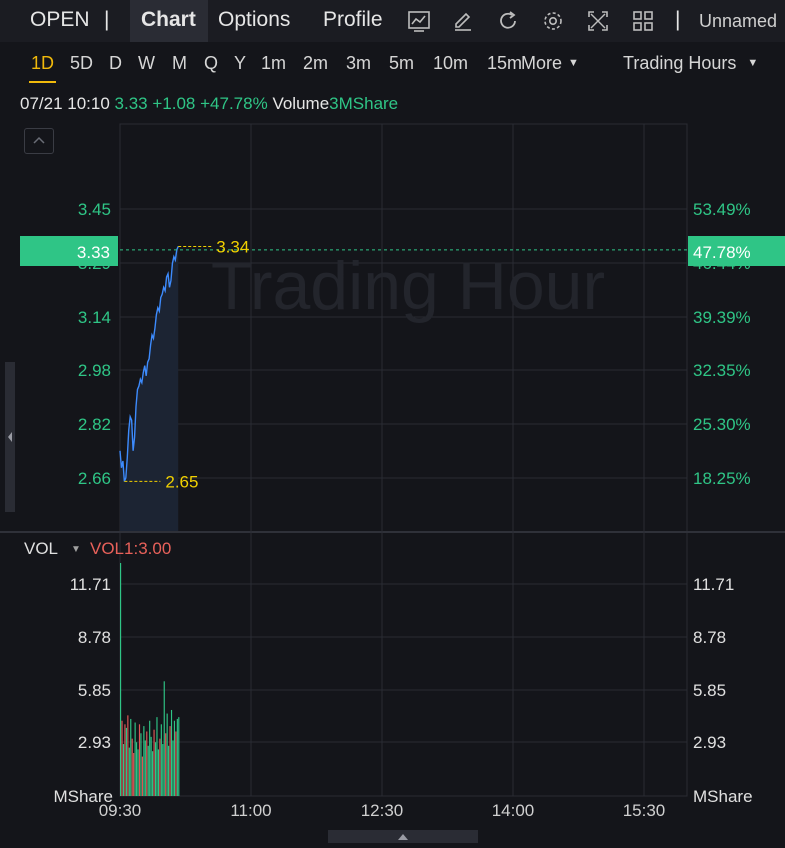 This screenshot has width=785, height=848. I want to click on vol-tick-left: 11.71, so click(90, 584).